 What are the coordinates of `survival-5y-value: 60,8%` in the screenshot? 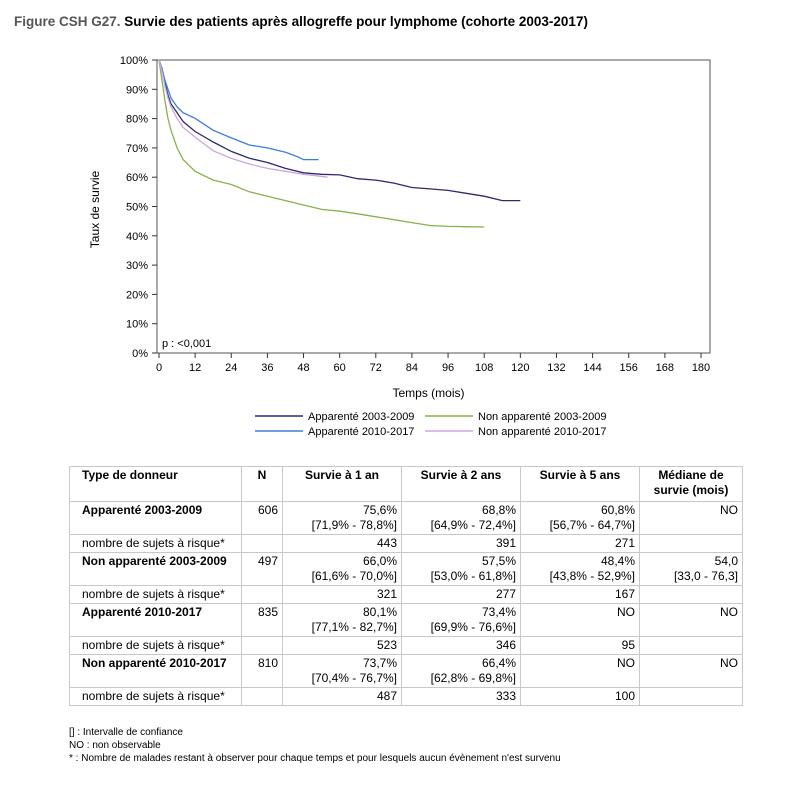 It's located at (617, 510).